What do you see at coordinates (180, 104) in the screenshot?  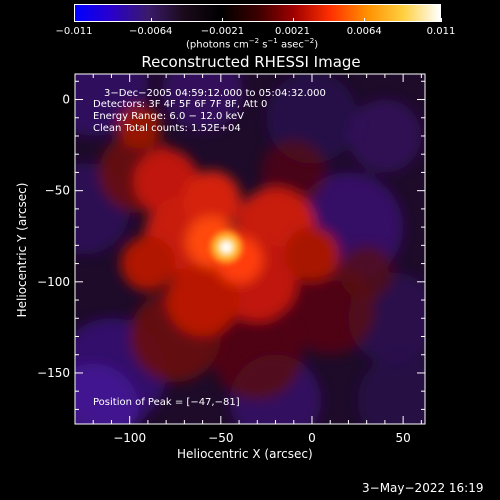 I see `detectors-text: Detectors: 3F 4F 5F 6F 7F 8F, Att 0` at bounding box center [180, 104].